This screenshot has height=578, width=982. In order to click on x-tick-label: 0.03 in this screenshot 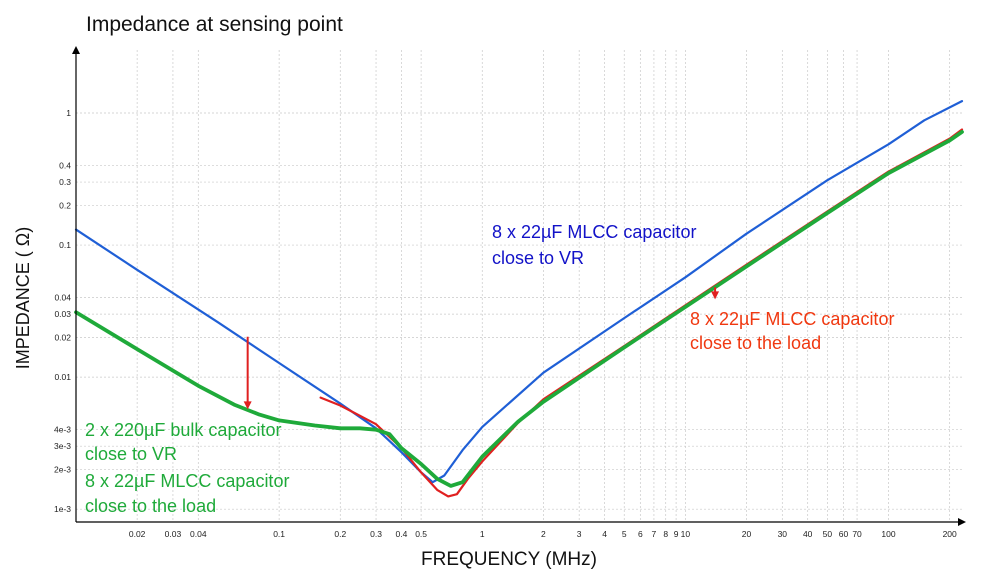, I will do `click(173, 534)`.